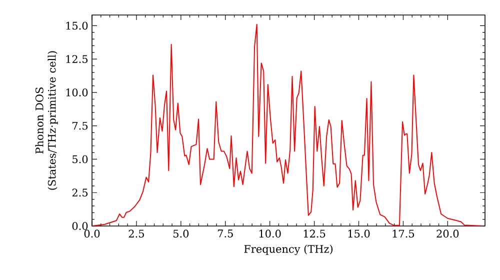 This screenshot has width=500, height=280. Describe the element at coordinates (80, 126) in the screenshot. I see `y-tick-label: 7.5` at that location.